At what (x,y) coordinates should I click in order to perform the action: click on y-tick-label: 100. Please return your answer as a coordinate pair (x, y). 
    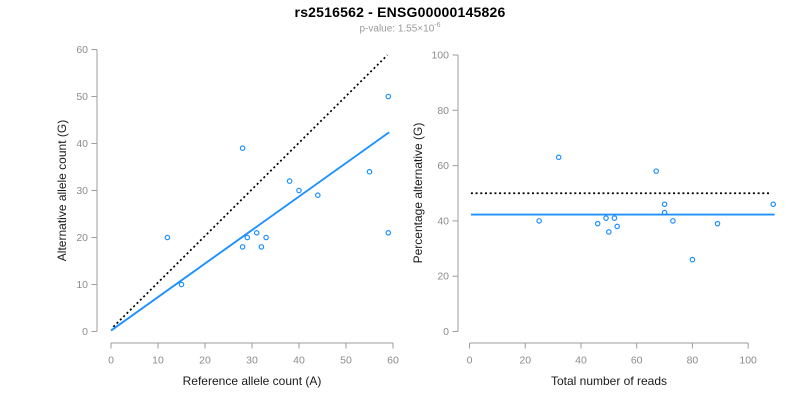
    Looking at the image, I should click on (440, 56).